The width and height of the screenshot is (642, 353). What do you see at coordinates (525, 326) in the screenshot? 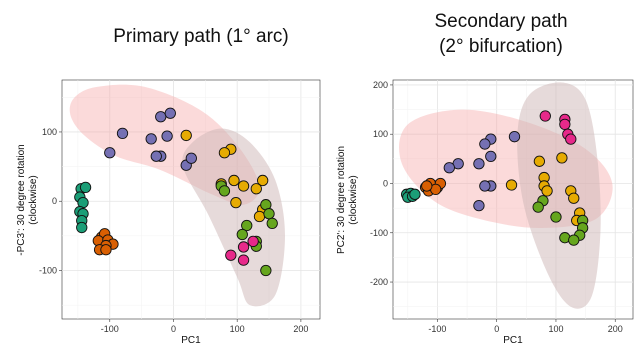
I see `x-ticks-right: -100 0 100 200` at bounding box center [525, 326].